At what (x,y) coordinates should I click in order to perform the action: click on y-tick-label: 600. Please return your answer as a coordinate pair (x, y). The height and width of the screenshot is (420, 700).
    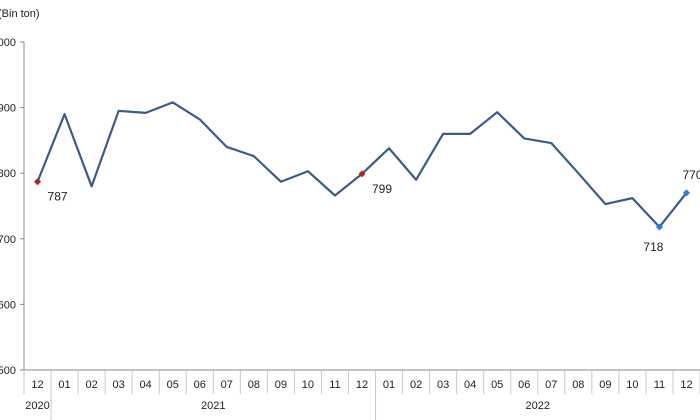
    Looking at the image, I should click on (8, 305).